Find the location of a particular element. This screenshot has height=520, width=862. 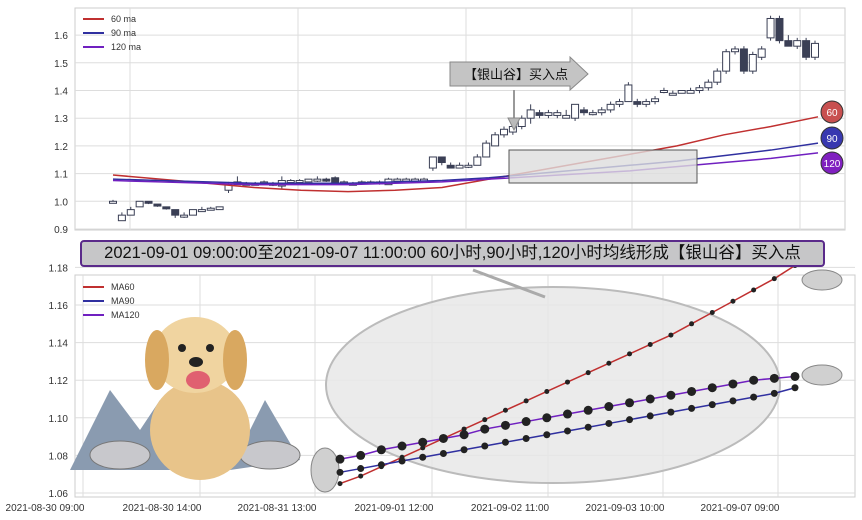

dog-nose is located at coordinates (196, 362).